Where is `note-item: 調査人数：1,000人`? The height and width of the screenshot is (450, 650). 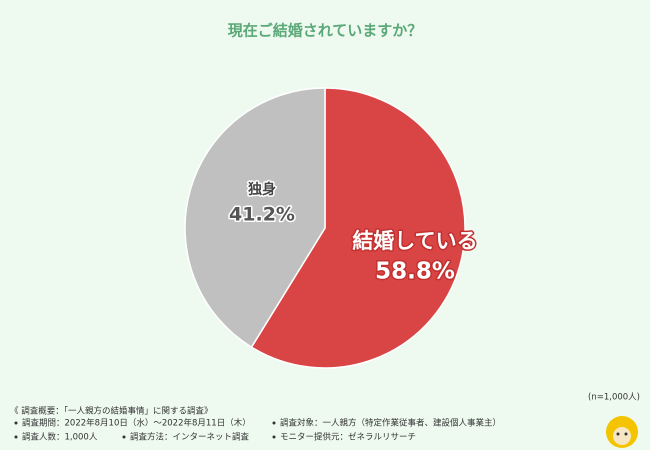
note-item: 調査人数：1,000人 is located at coordinates (60, 437).